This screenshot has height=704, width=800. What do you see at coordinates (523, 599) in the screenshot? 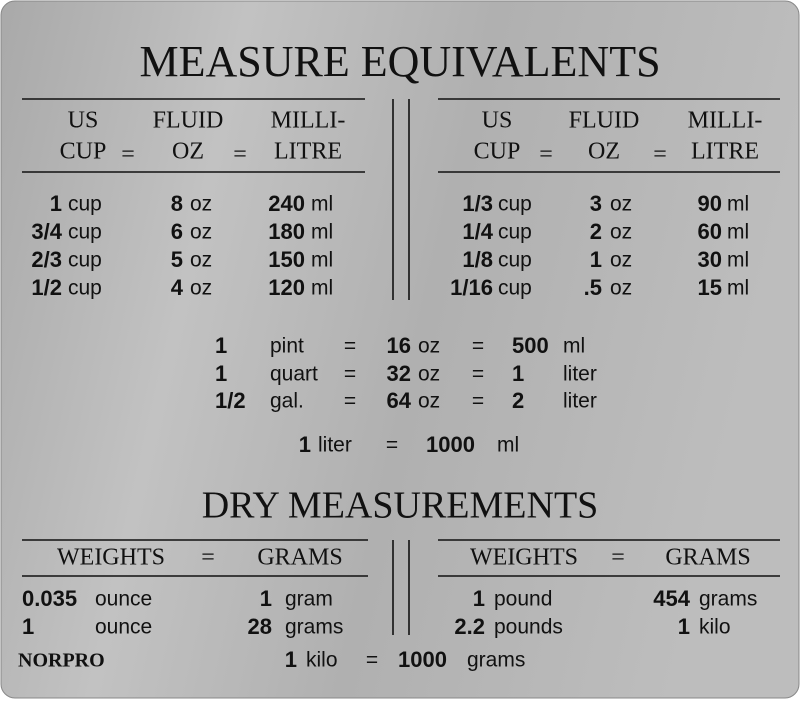
I see `unit-label: pound` at bounding box center [523, 599].